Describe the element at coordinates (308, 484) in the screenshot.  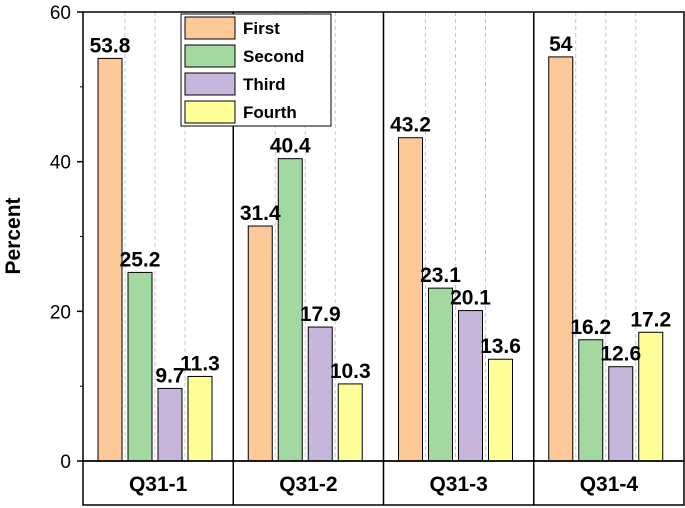
I see `category-label: Q31-2` at that location.